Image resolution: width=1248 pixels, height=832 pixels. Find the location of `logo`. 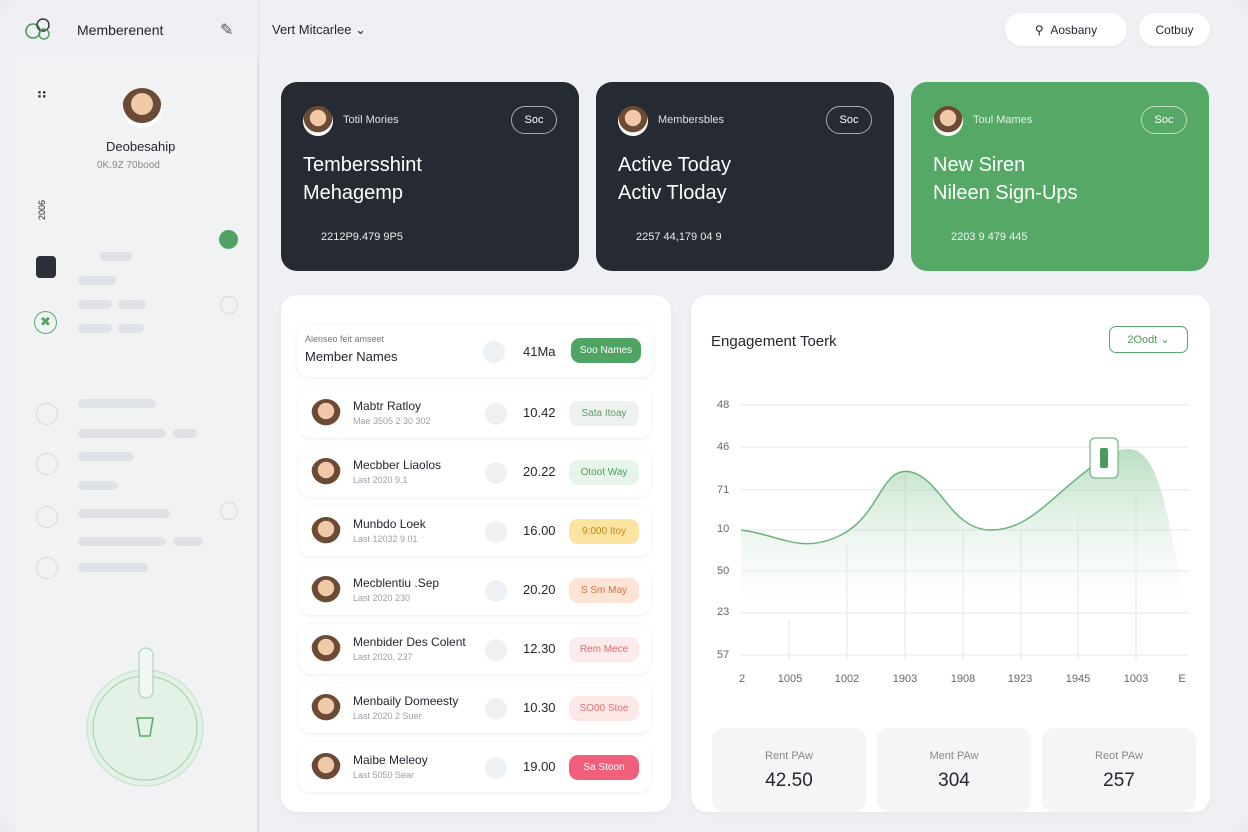

logo is located at coordinates (37, 29).